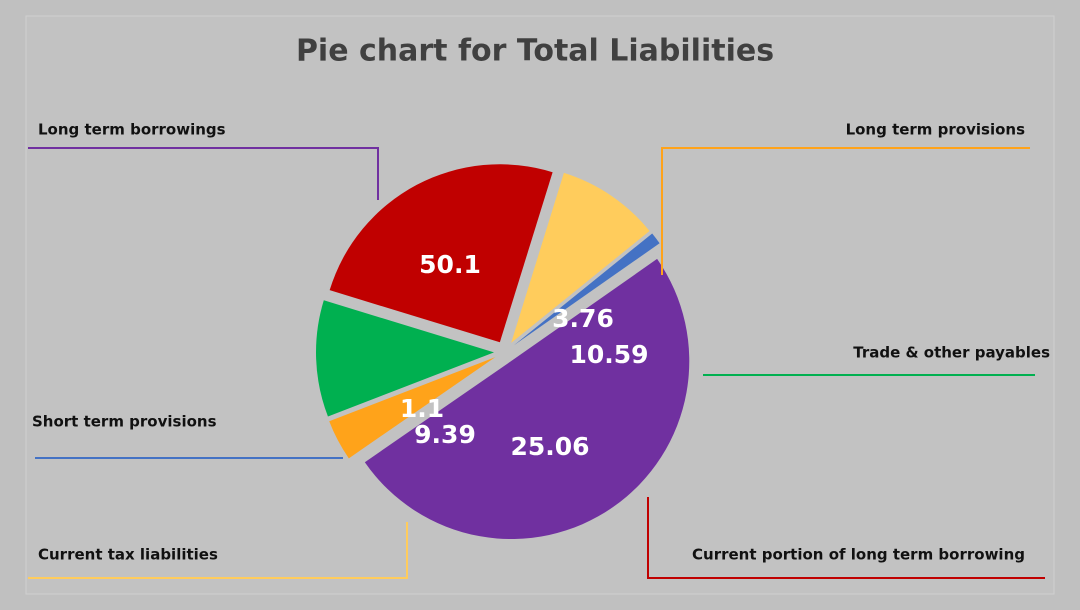  I want to click on chart-title: Pie chart for Total Liabilities, so click(535, 51).